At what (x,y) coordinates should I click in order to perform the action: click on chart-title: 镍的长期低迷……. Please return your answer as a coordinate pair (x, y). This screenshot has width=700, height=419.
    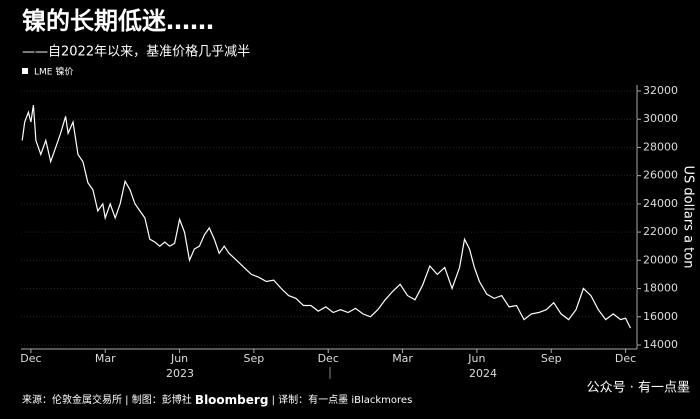
    Looking at the image, I should click on (118, 21).